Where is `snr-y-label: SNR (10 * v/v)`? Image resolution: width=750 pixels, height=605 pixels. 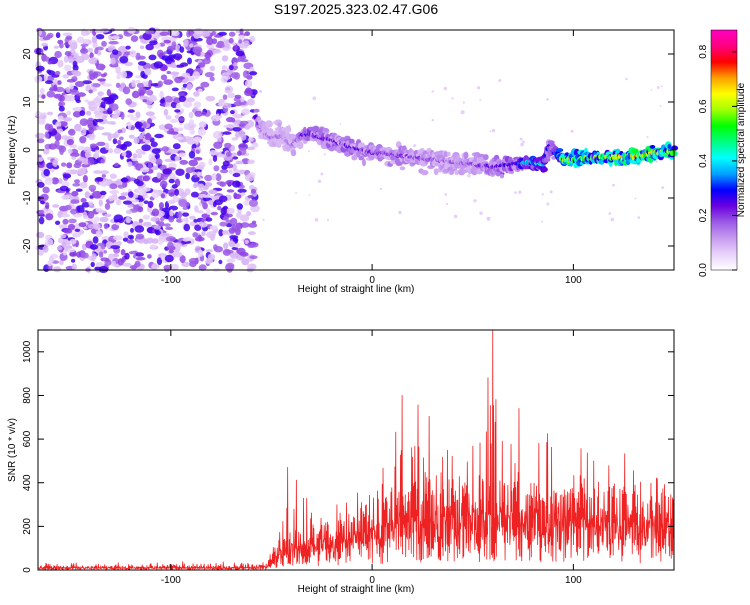
snr-y-label: SNR (10 * v/v) is located at coordinates (12, 450).